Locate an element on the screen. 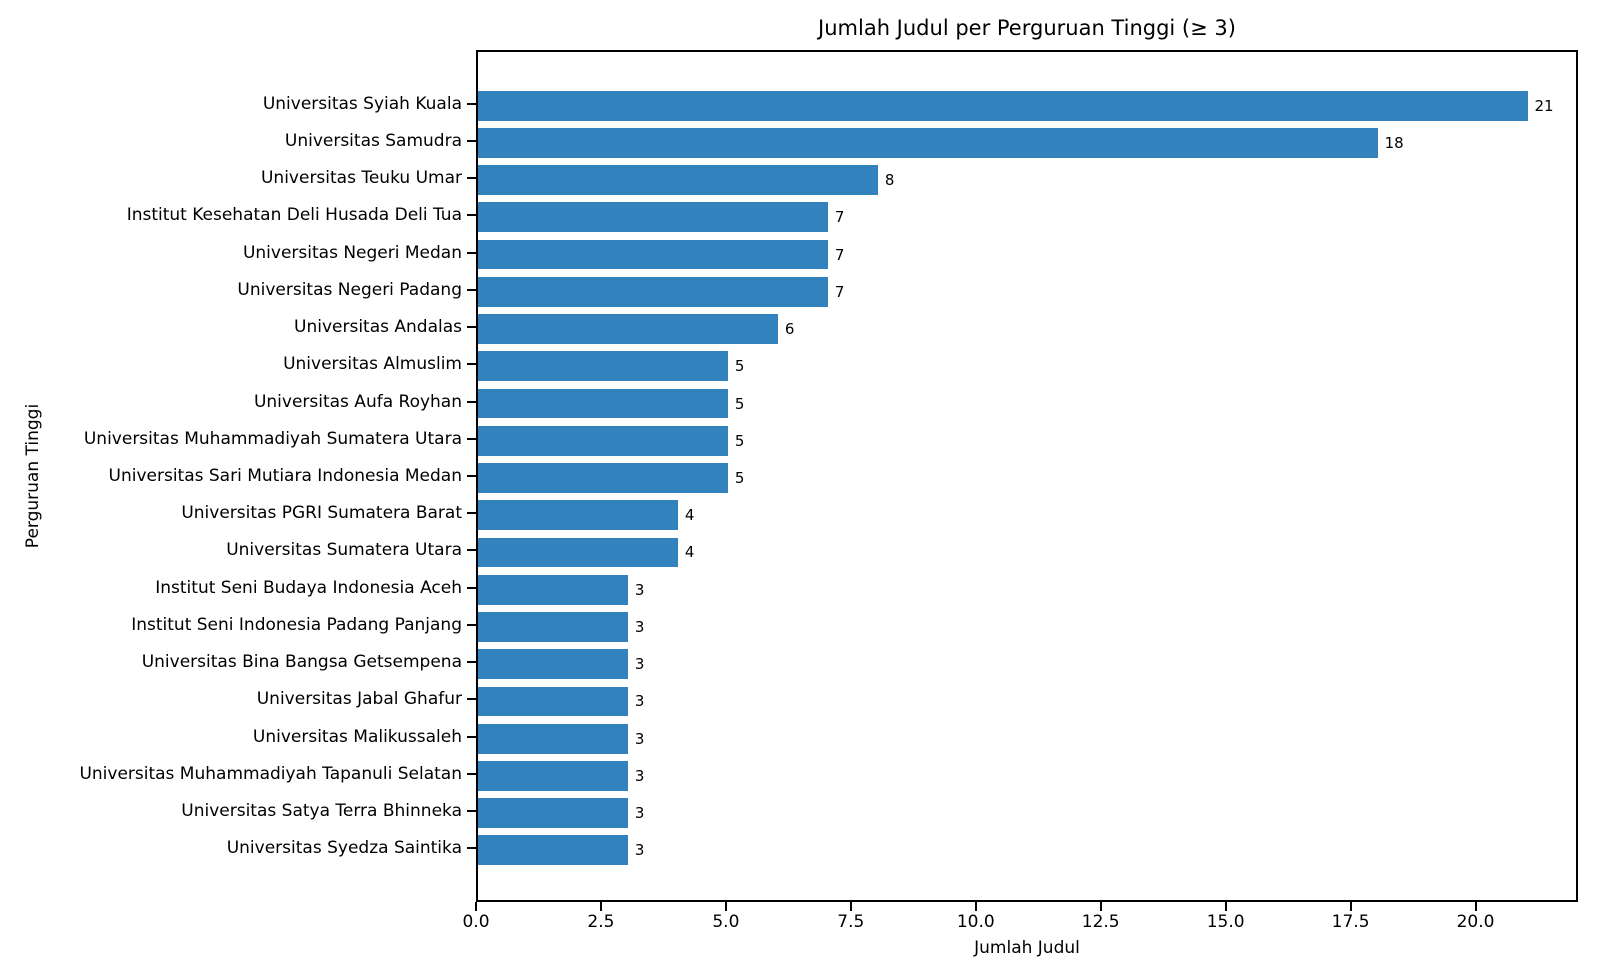 This screenshot has height=980, width=1600. x-axis-label: Jumlah Judul is located at coordinates (1027, 948).